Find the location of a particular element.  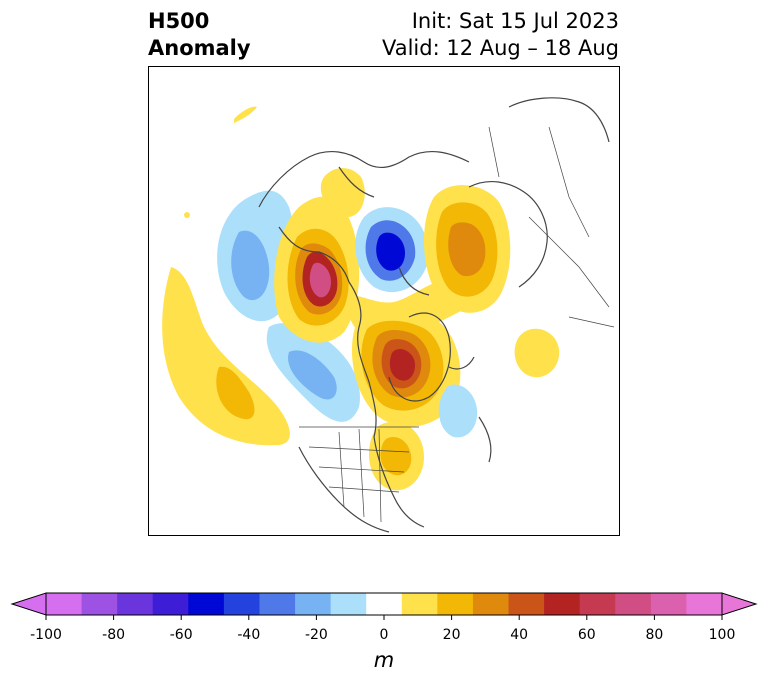

valid-range: Valid: 12 Aug – 18 Aug is located at coordinates (500, 48).